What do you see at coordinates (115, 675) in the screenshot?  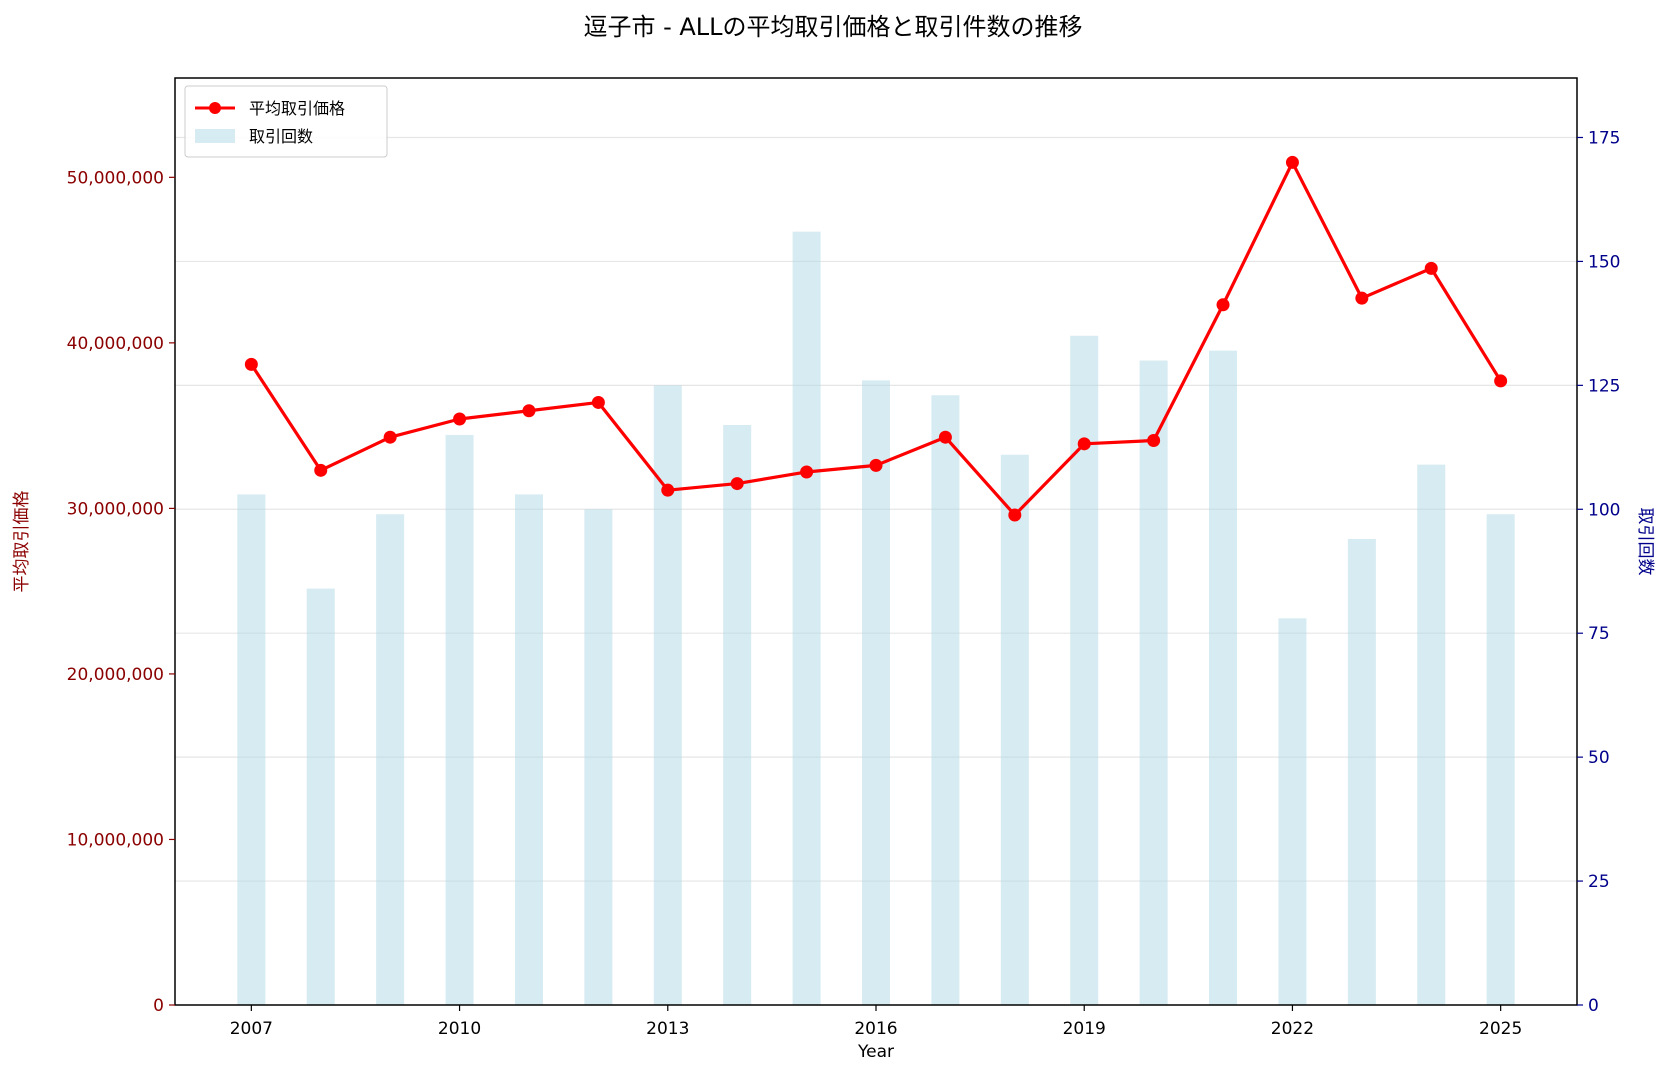 I see `y-left-tick-label: 20,000,000` at bounding box center [115, 675].